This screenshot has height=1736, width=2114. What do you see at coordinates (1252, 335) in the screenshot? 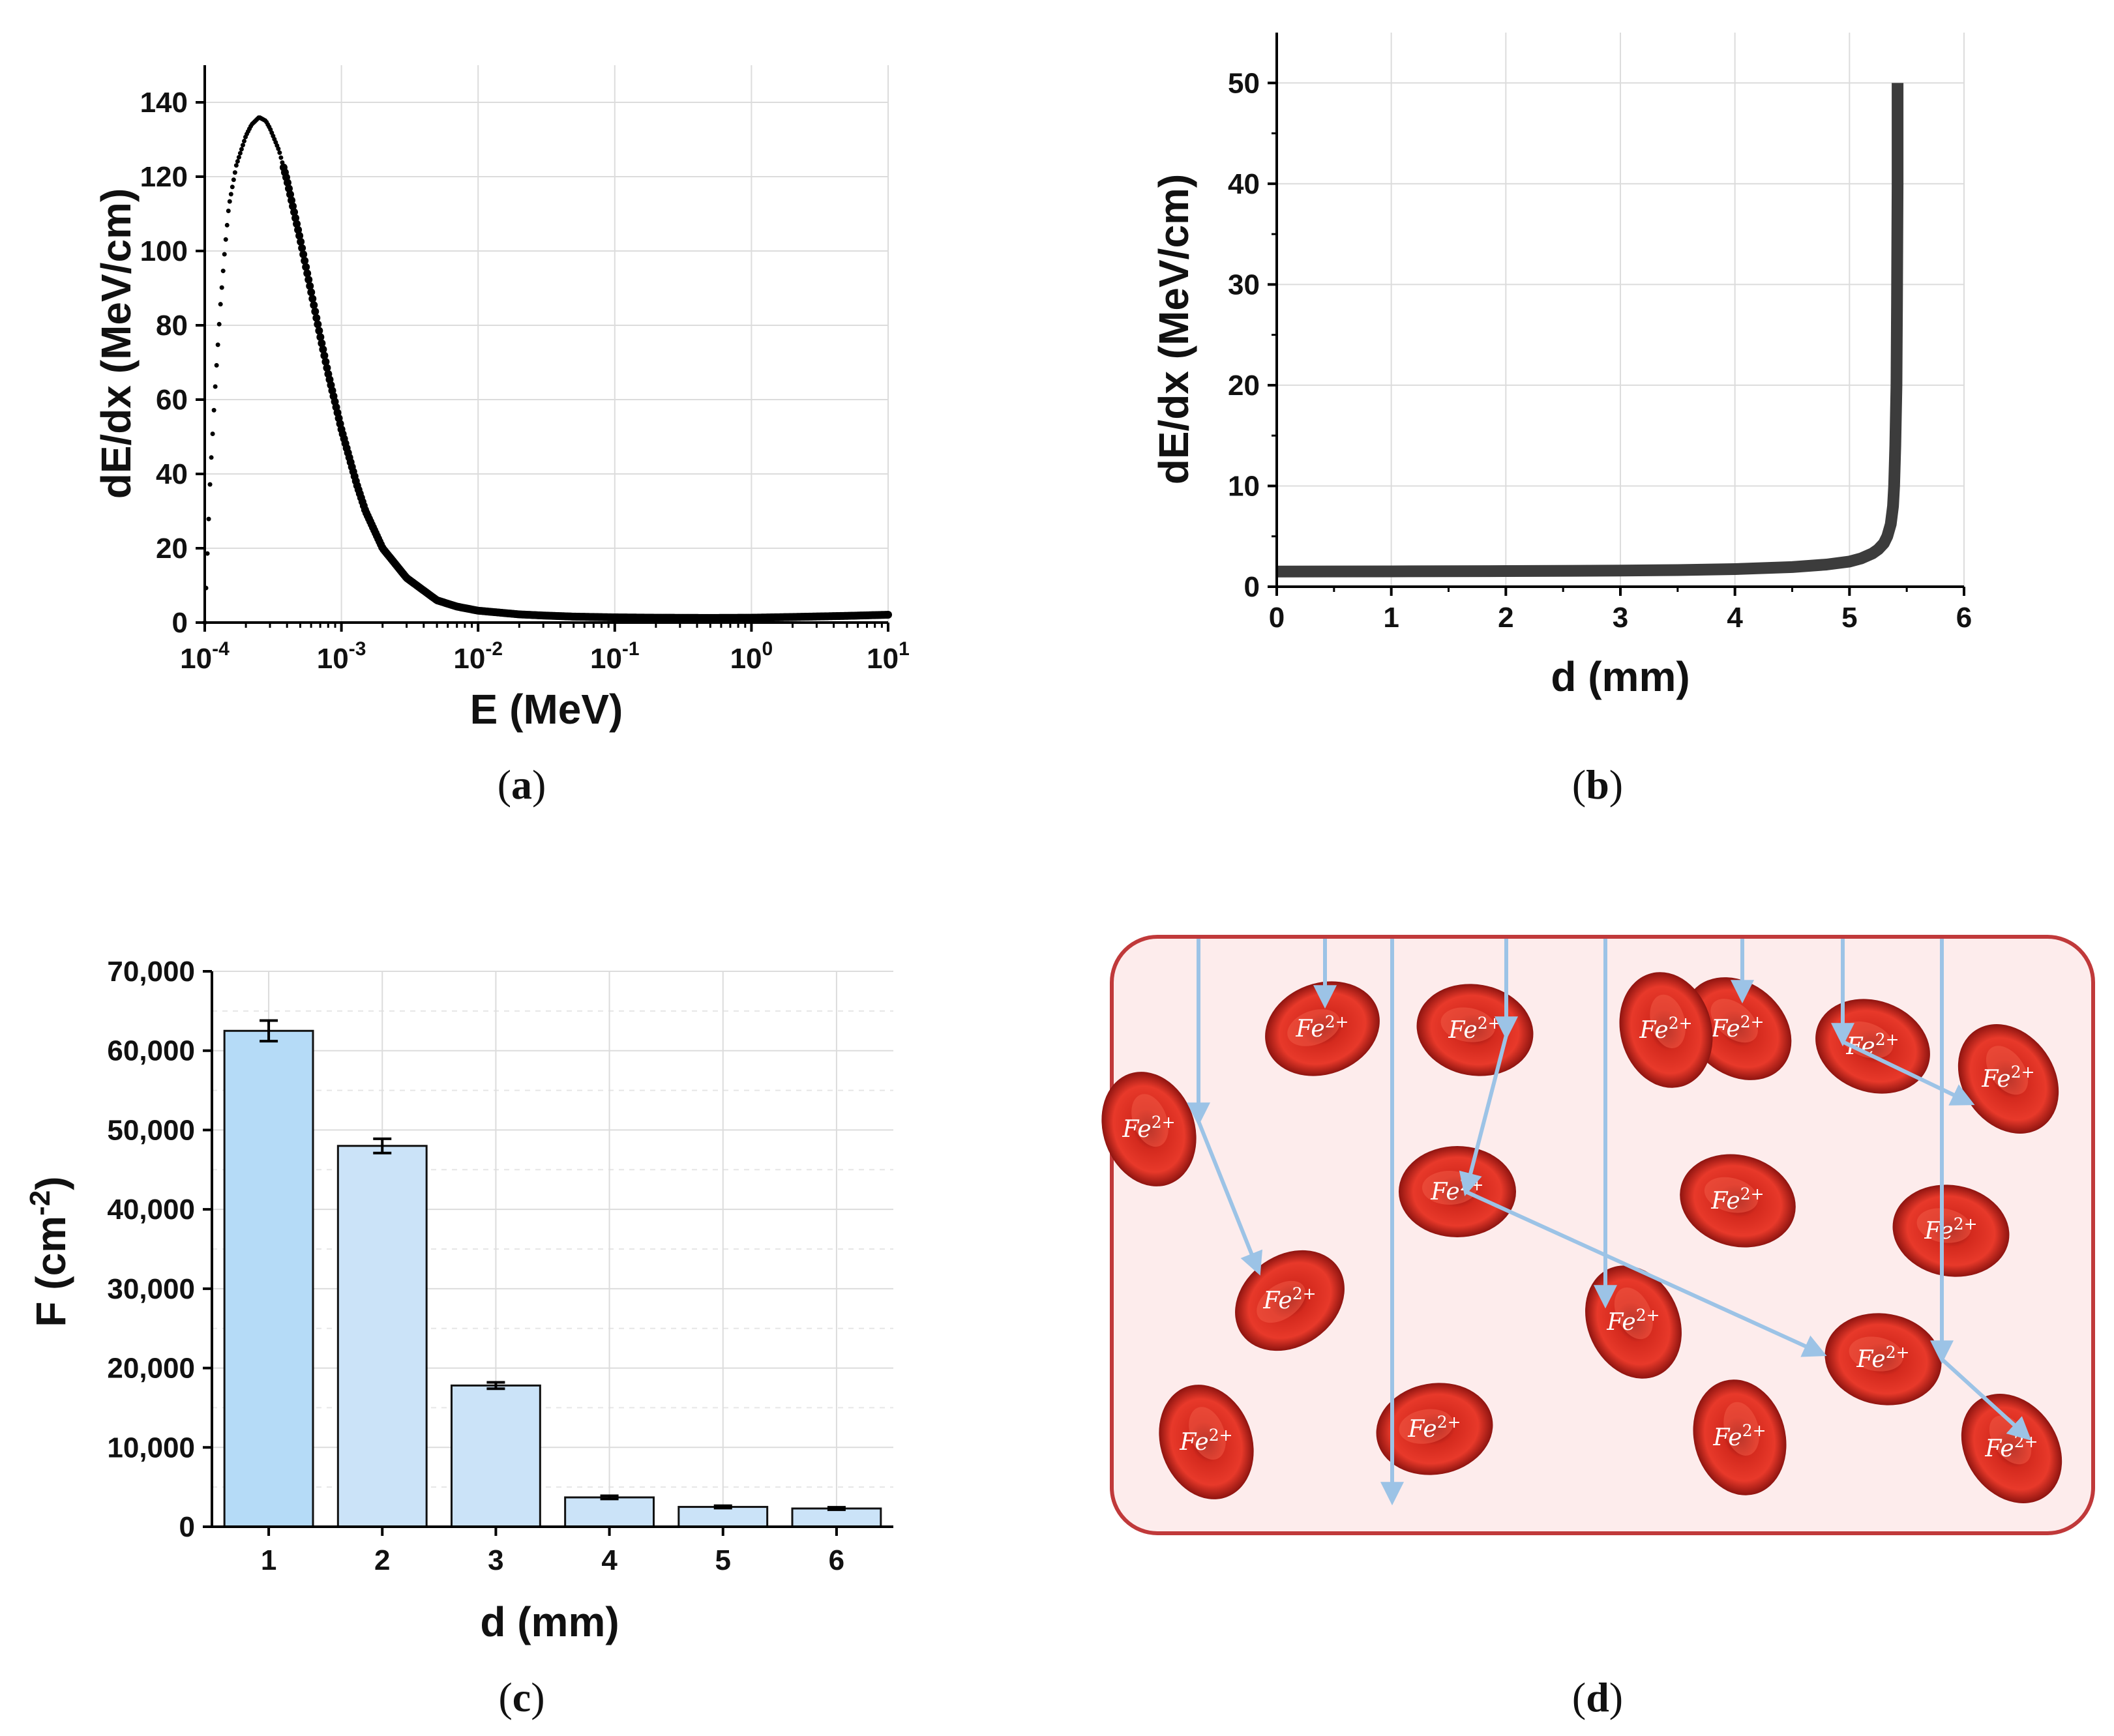
I see `panel-b-y-ticks: 0 10 20 30 40 50` at bounding box center [1252, 335].